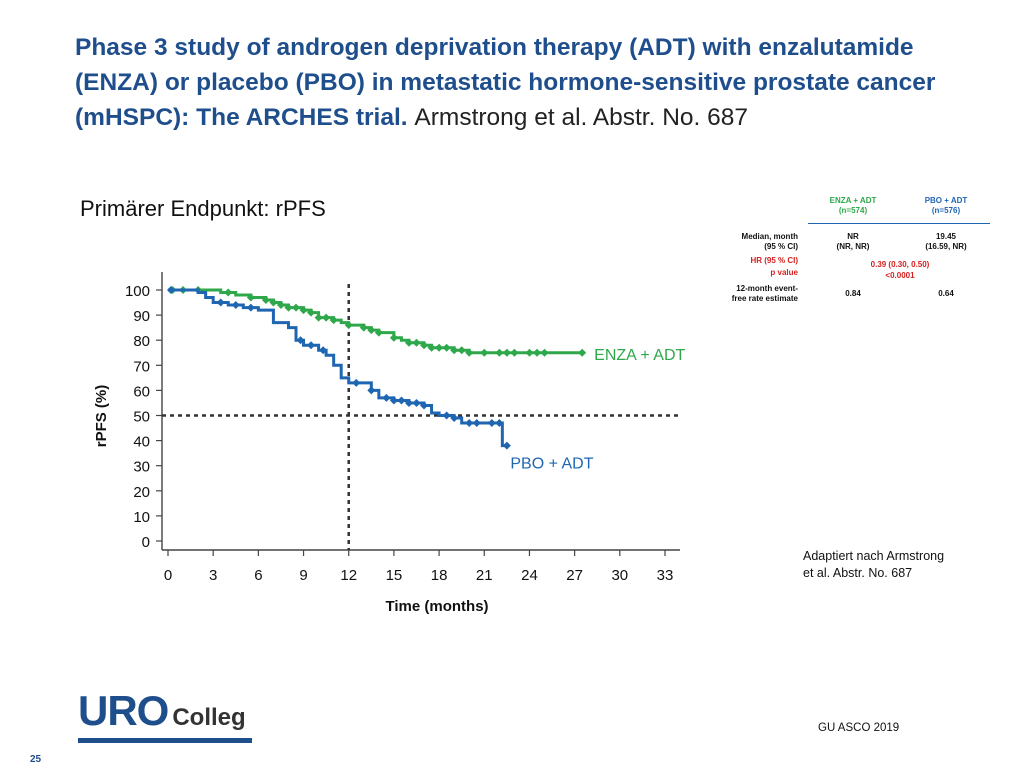 The image size is (1024, 768). I want to click on endpoint-subtitle: Primärer Endpunkt: rPFS, so click(203, 208).